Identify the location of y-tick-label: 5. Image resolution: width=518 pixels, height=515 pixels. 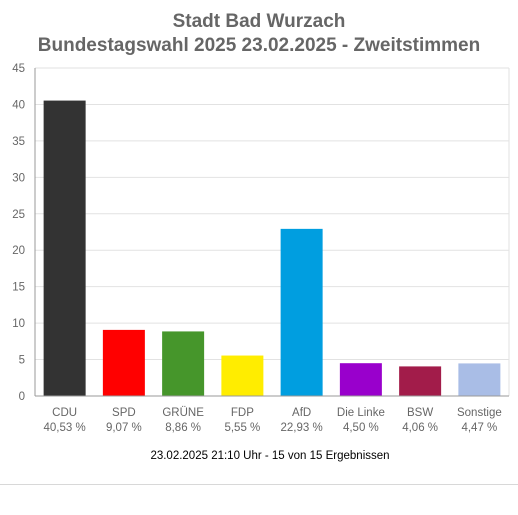
(22, 361).